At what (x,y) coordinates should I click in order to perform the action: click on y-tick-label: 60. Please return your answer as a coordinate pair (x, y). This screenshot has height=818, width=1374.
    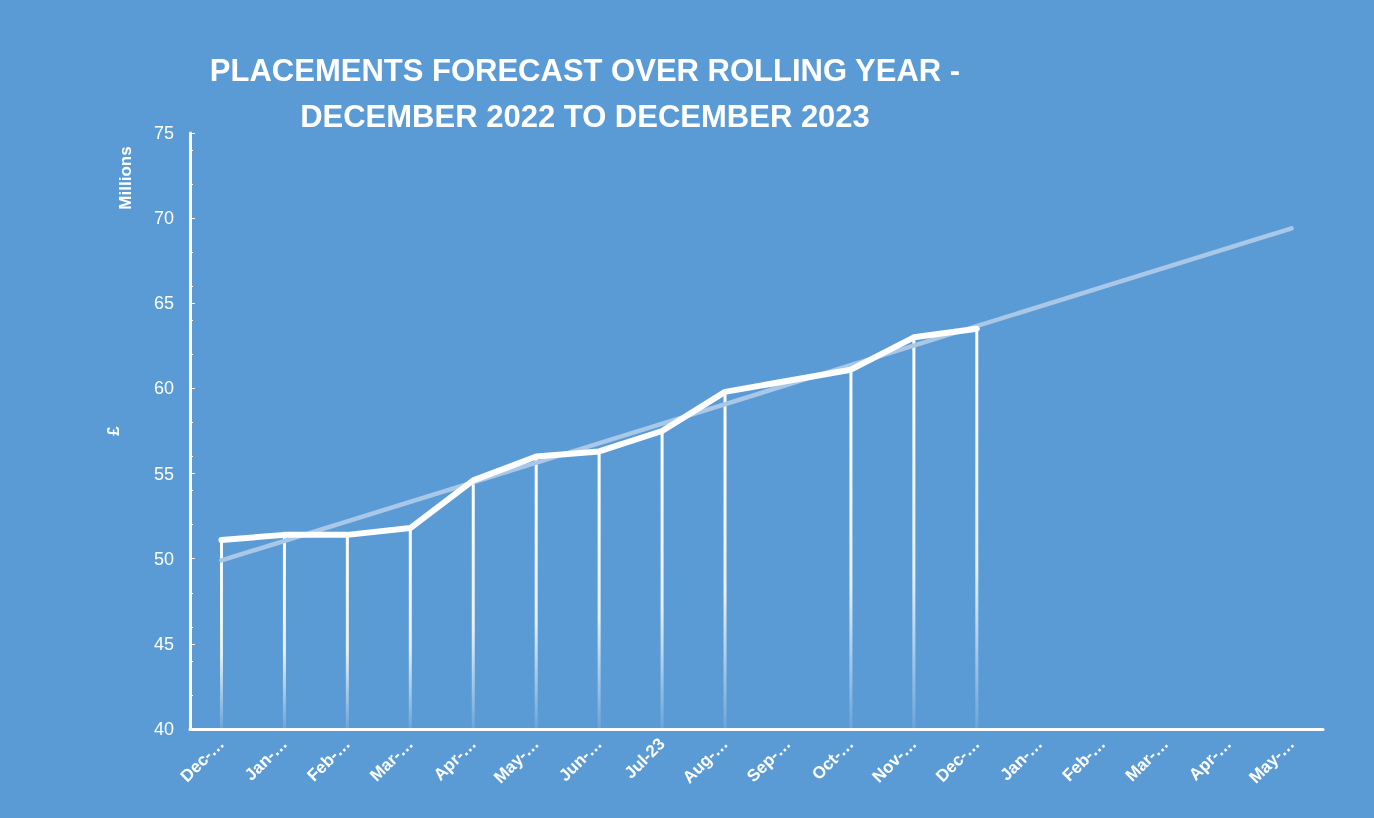
    Looking at the image, I should click on (163, 388).